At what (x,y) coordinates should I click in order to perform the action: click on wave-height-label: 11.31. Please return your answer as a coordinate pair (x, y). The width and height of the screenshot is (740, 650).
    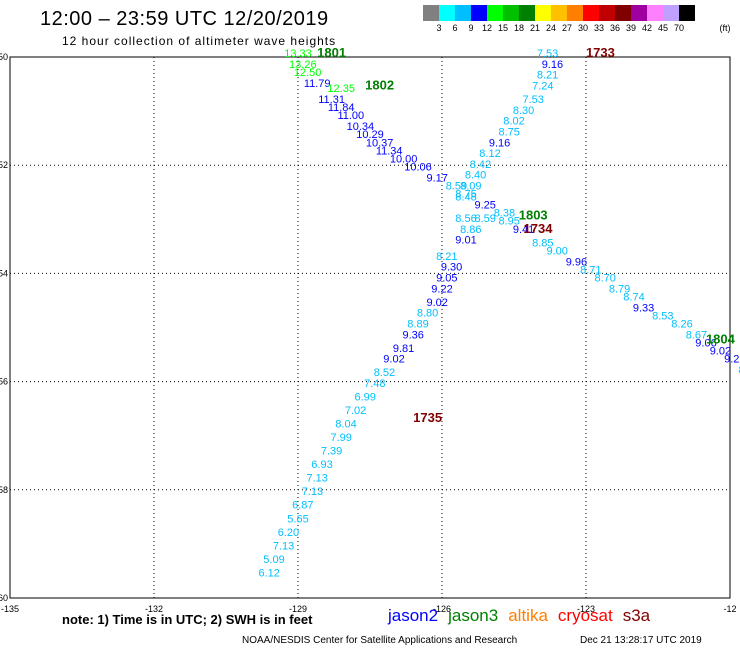
    Looking at the image, I should click on (331, 100).